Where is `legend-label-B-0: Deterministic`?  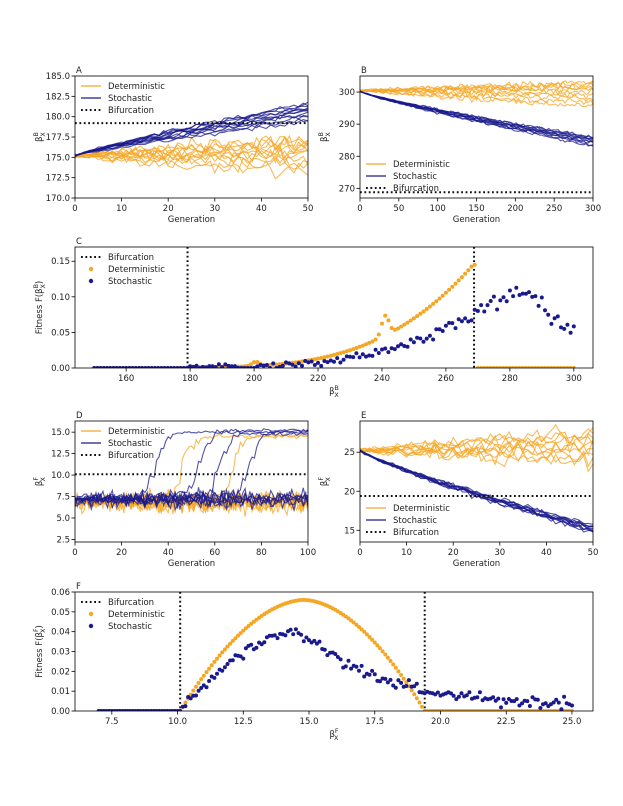
legend-label-B-0: Deterministic is located at coordinates (421, 165).